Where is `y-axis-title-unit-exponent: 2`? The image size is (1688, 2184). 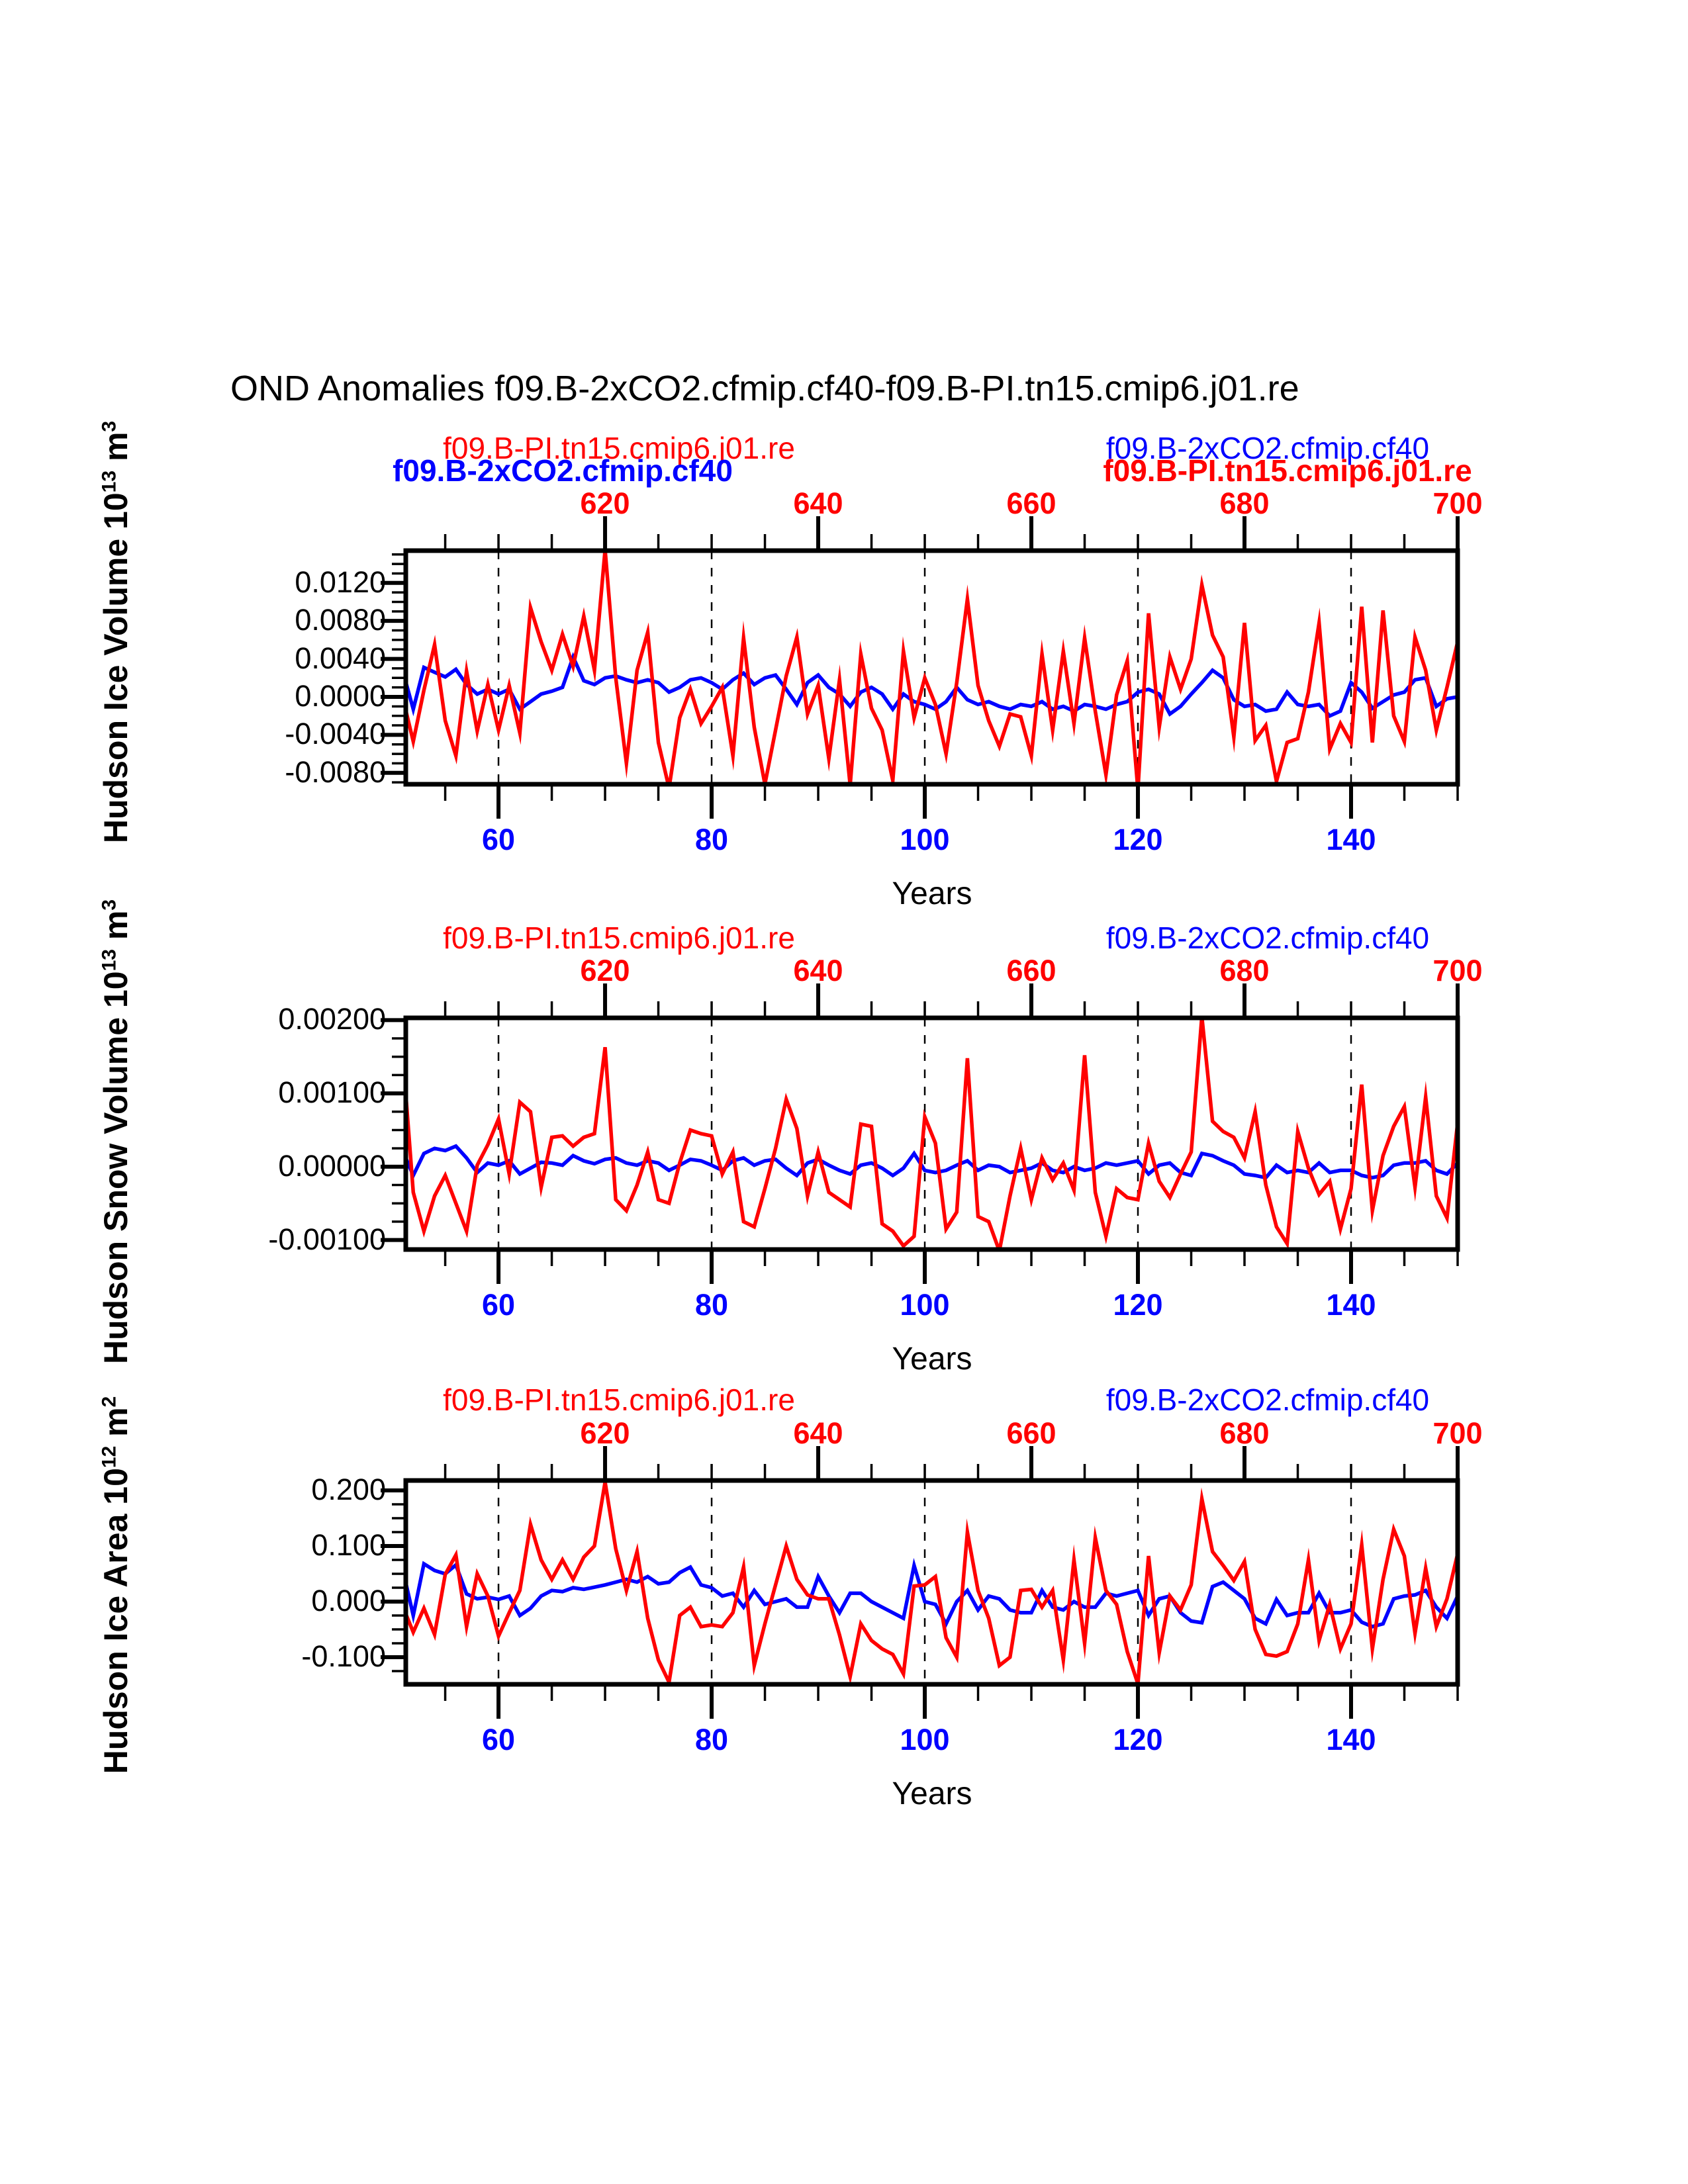
y-axis-title-unit-exponent: 2 is located at coordinates (109, 1402).